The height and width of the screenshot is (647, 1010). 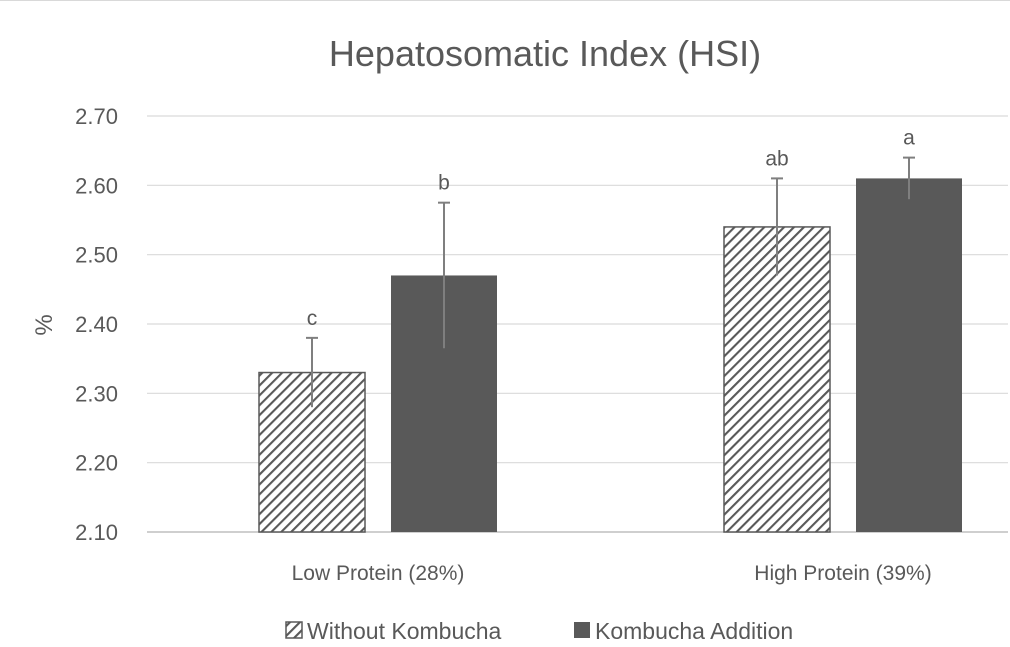 I want to click on significance-label: ab, so click(x=776, y=158).